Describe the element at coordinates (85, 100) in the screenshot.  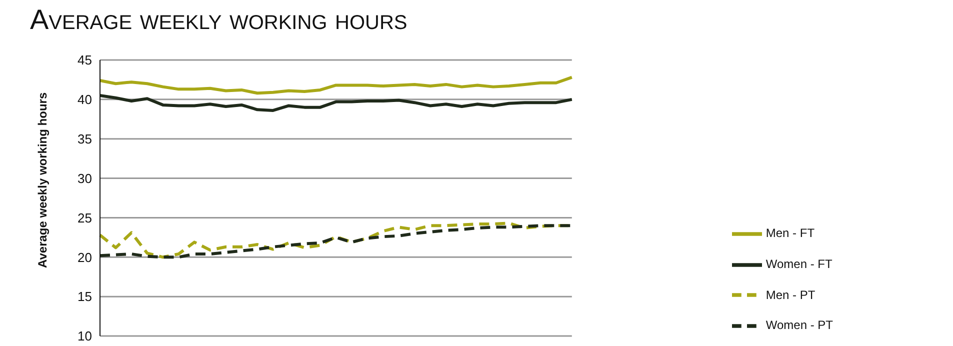
I see `y-tick-label: 40` at that location.